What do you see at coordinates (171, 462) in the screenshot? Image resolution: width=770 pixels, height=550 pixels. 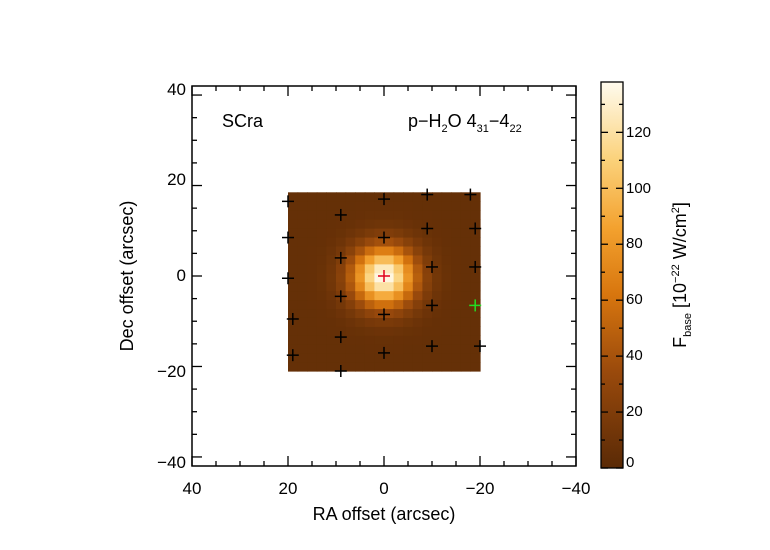 I see `y-tick-label: −40` at bounding box center [171, 462].